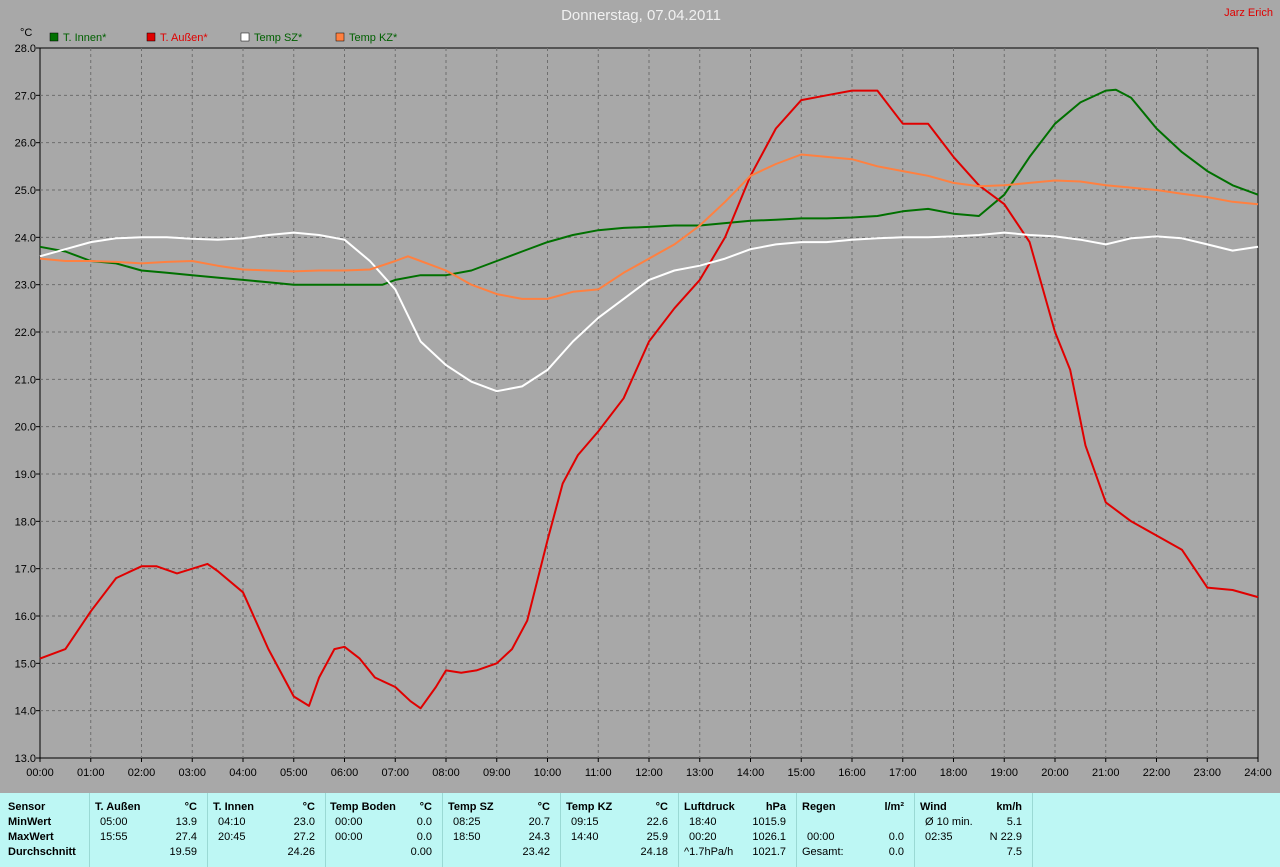 The height and width of the screenshot is (867, 1280). I want to click on avg-value: 19.59, so click(183, 852).